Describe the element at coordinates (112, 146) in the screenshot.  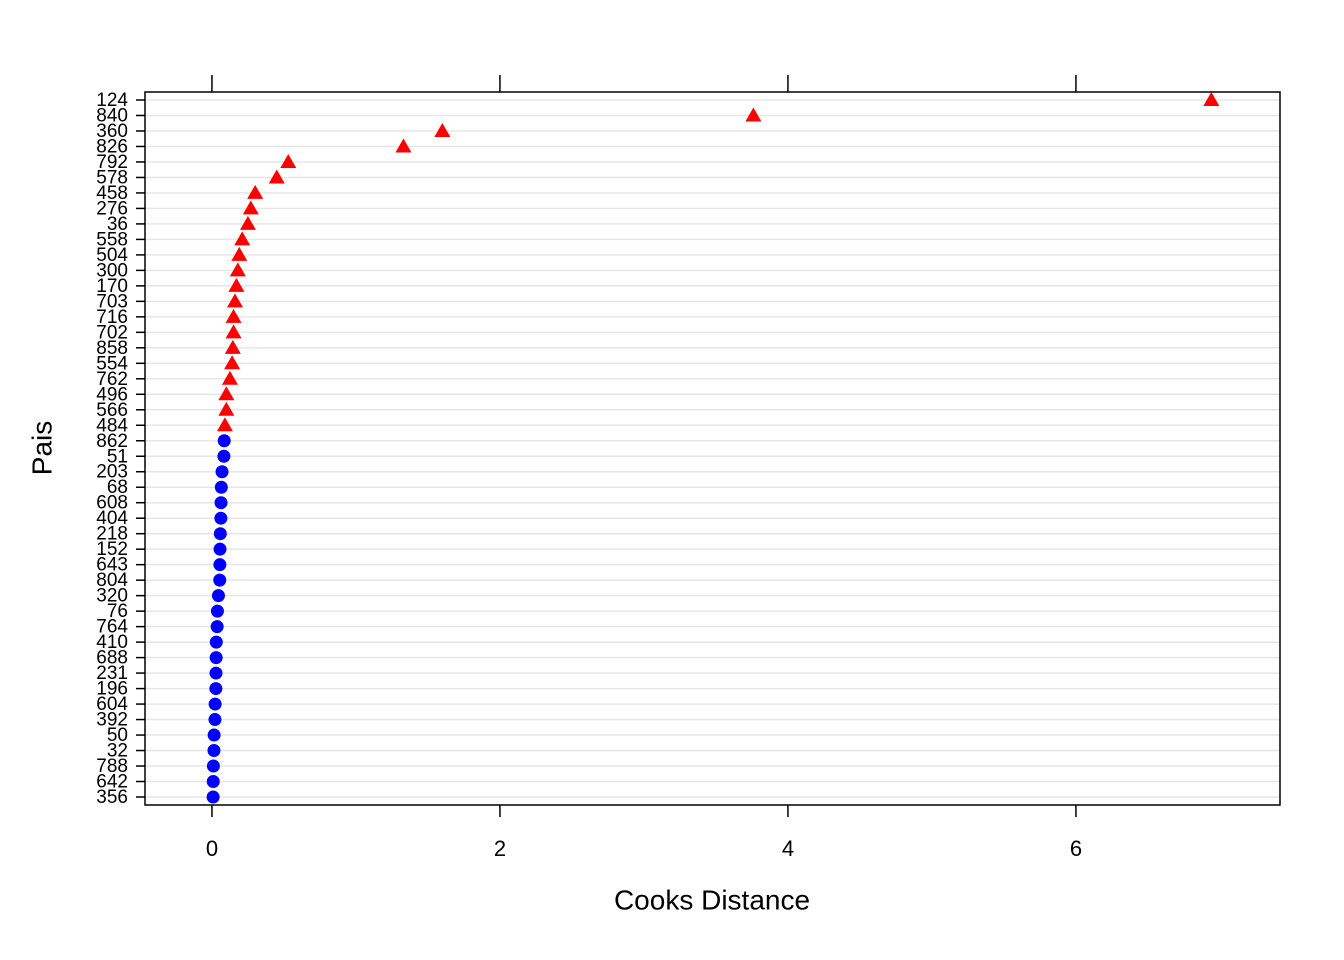
I see `y-tick-label: 826` at that location.